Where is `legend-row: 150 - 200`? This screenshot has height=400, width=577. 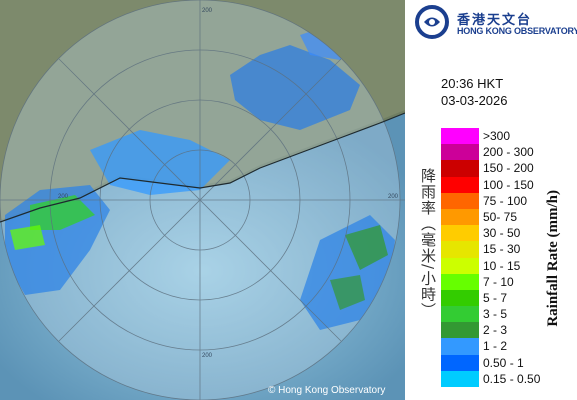 legend-row: 150 - 200 is located at coordinates (491, 168).